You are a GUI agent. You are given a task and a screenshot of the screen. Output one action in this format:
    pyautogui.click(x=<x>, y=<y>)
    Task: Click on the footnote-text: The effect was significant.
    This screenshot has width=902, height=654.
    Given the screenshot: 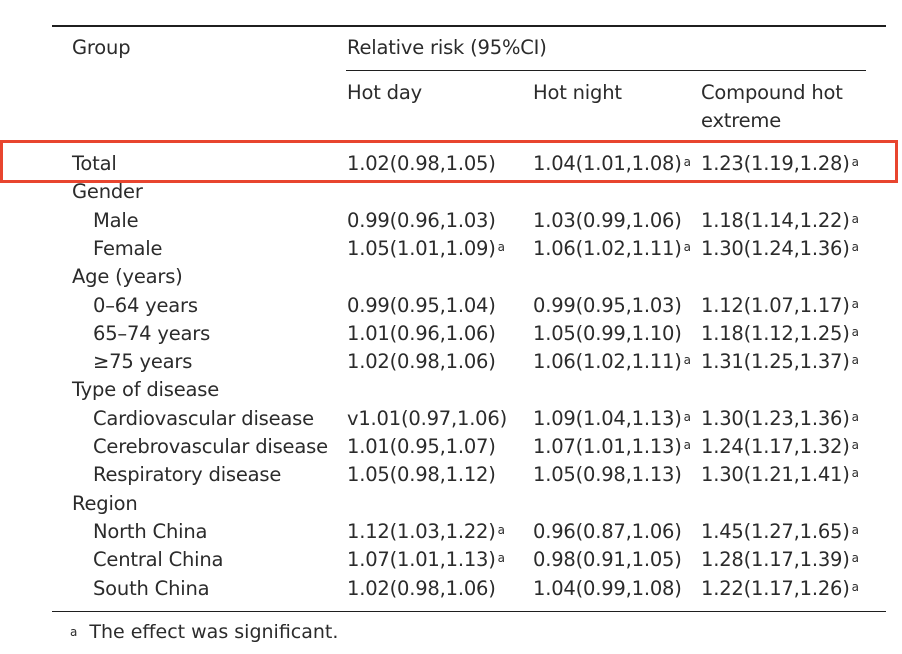 What is the action you would take?
    pyautogui.click(x=214, y=632)
    